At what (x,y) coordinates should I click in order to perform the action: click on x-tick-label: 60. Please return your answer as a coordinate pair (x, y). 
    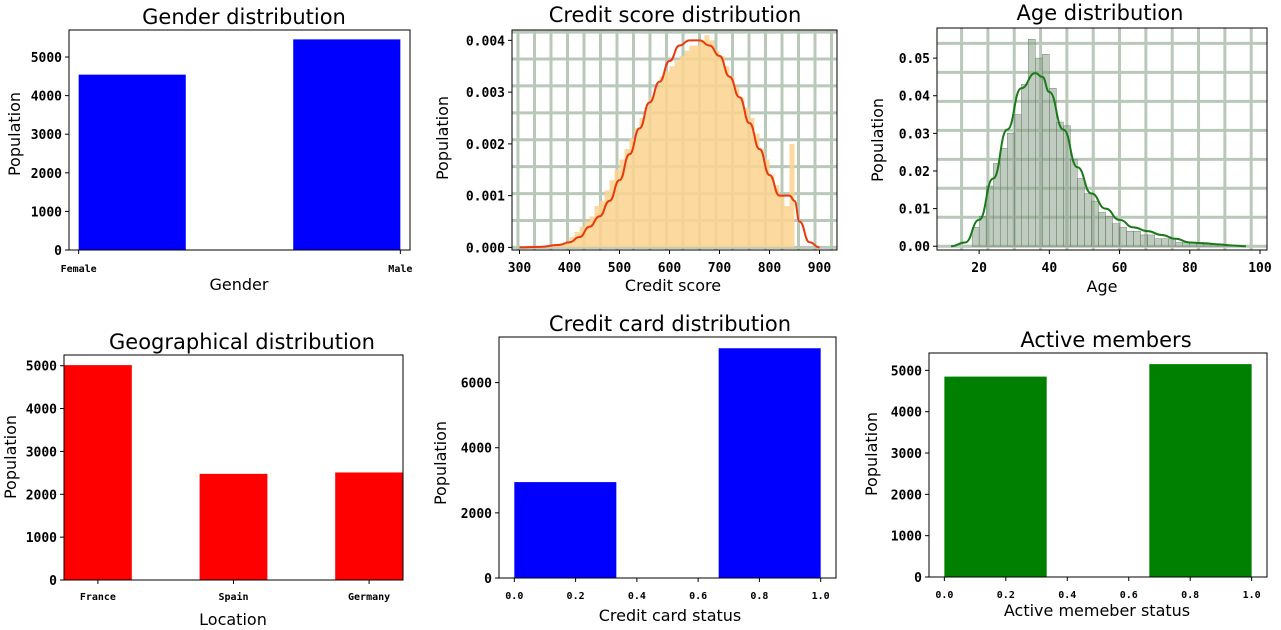
    Looking at the image, I should click on (1120, 268).